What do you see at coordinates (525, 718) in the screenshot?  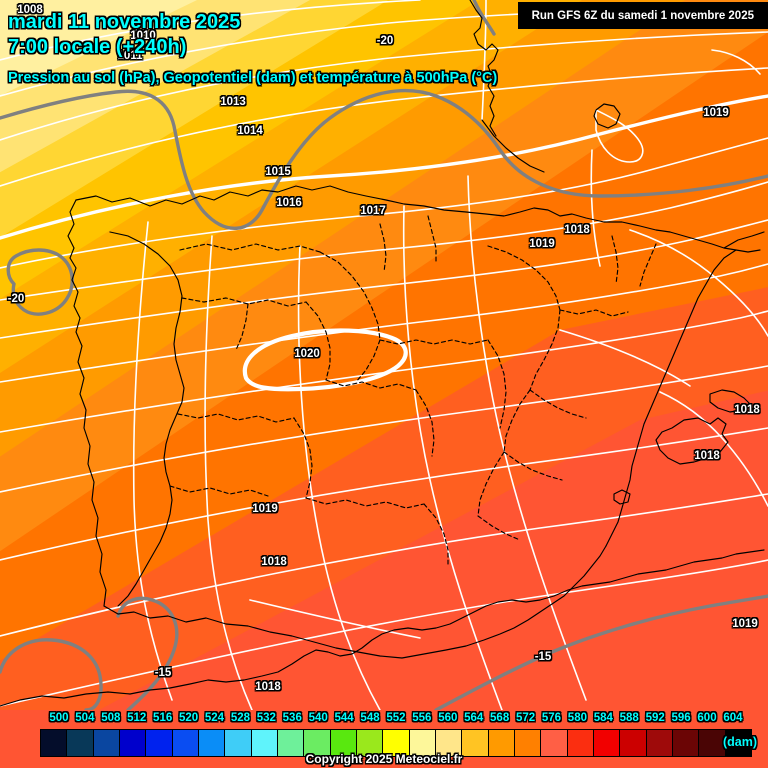 I see `colorbar-tick-572: 572` at bounding box center [525, 718].